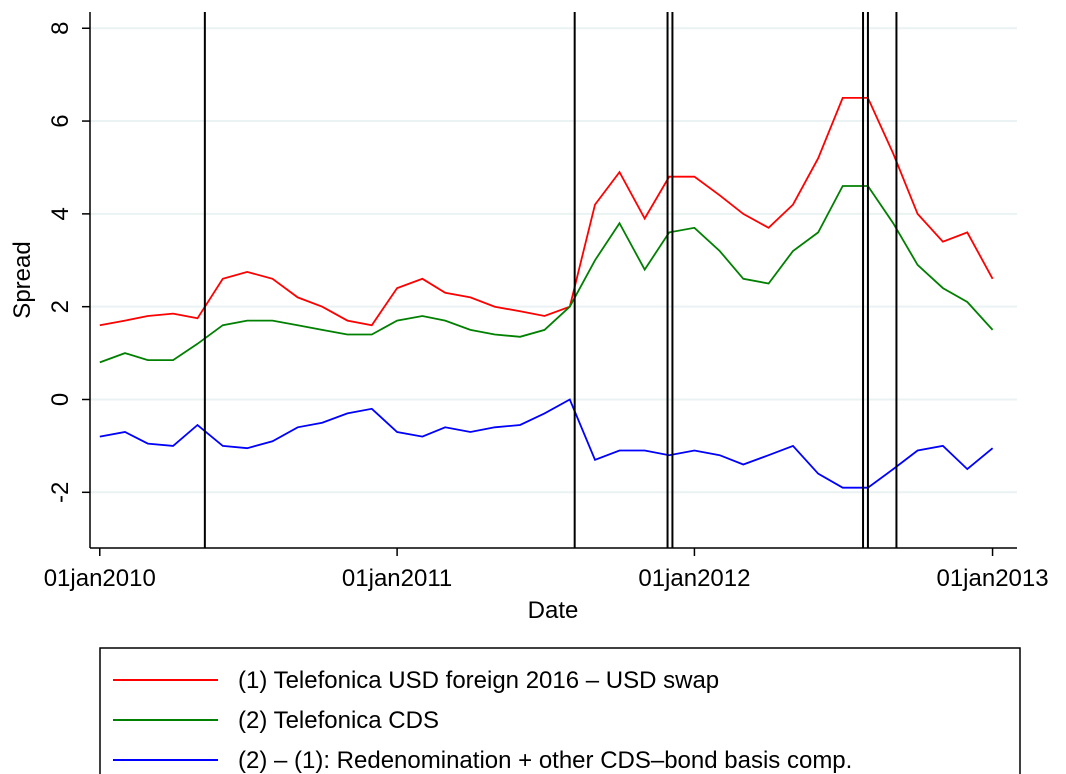 The height and width of the screenshot is (774, 1066). Describe the element at coordinates (546, 443) in the screenshot. I see `series-line` at that location.